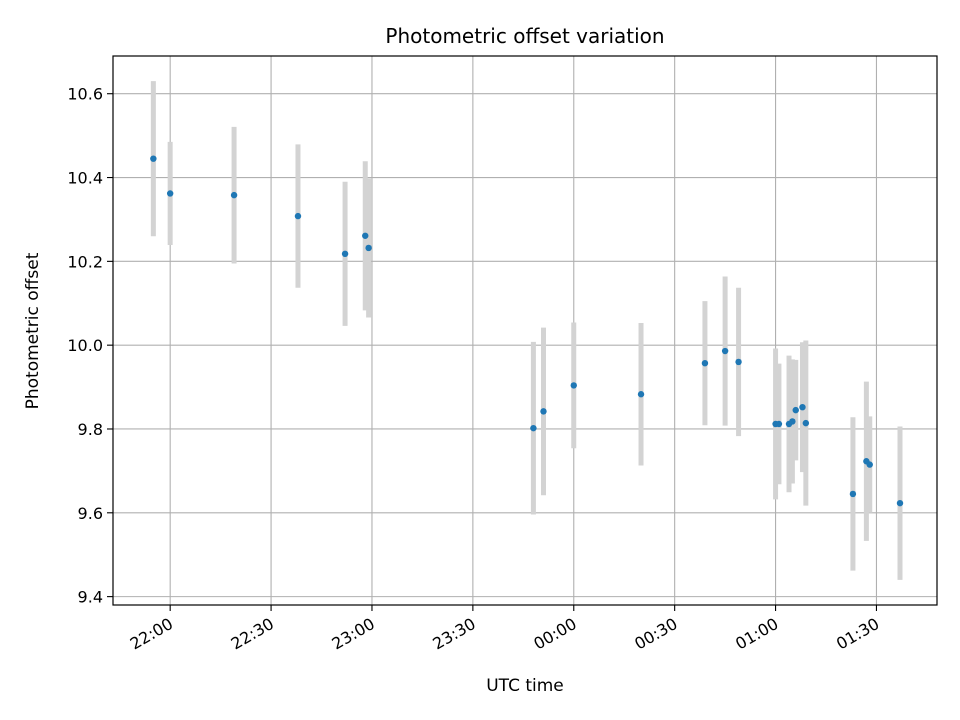 Image resolution: width=960 pixels, height=720 pixels. I want to click on y-tick-label: 9.6, so click(90, 513).